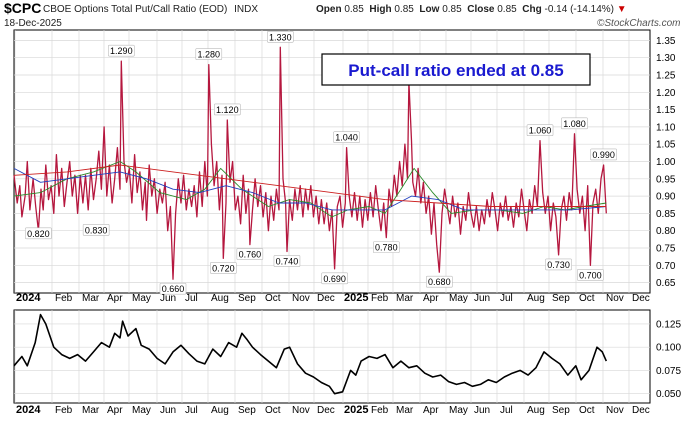 The width and height of the screenshot is (700, 421). I want to click on exchange-label: INDX, so click(246, 9).